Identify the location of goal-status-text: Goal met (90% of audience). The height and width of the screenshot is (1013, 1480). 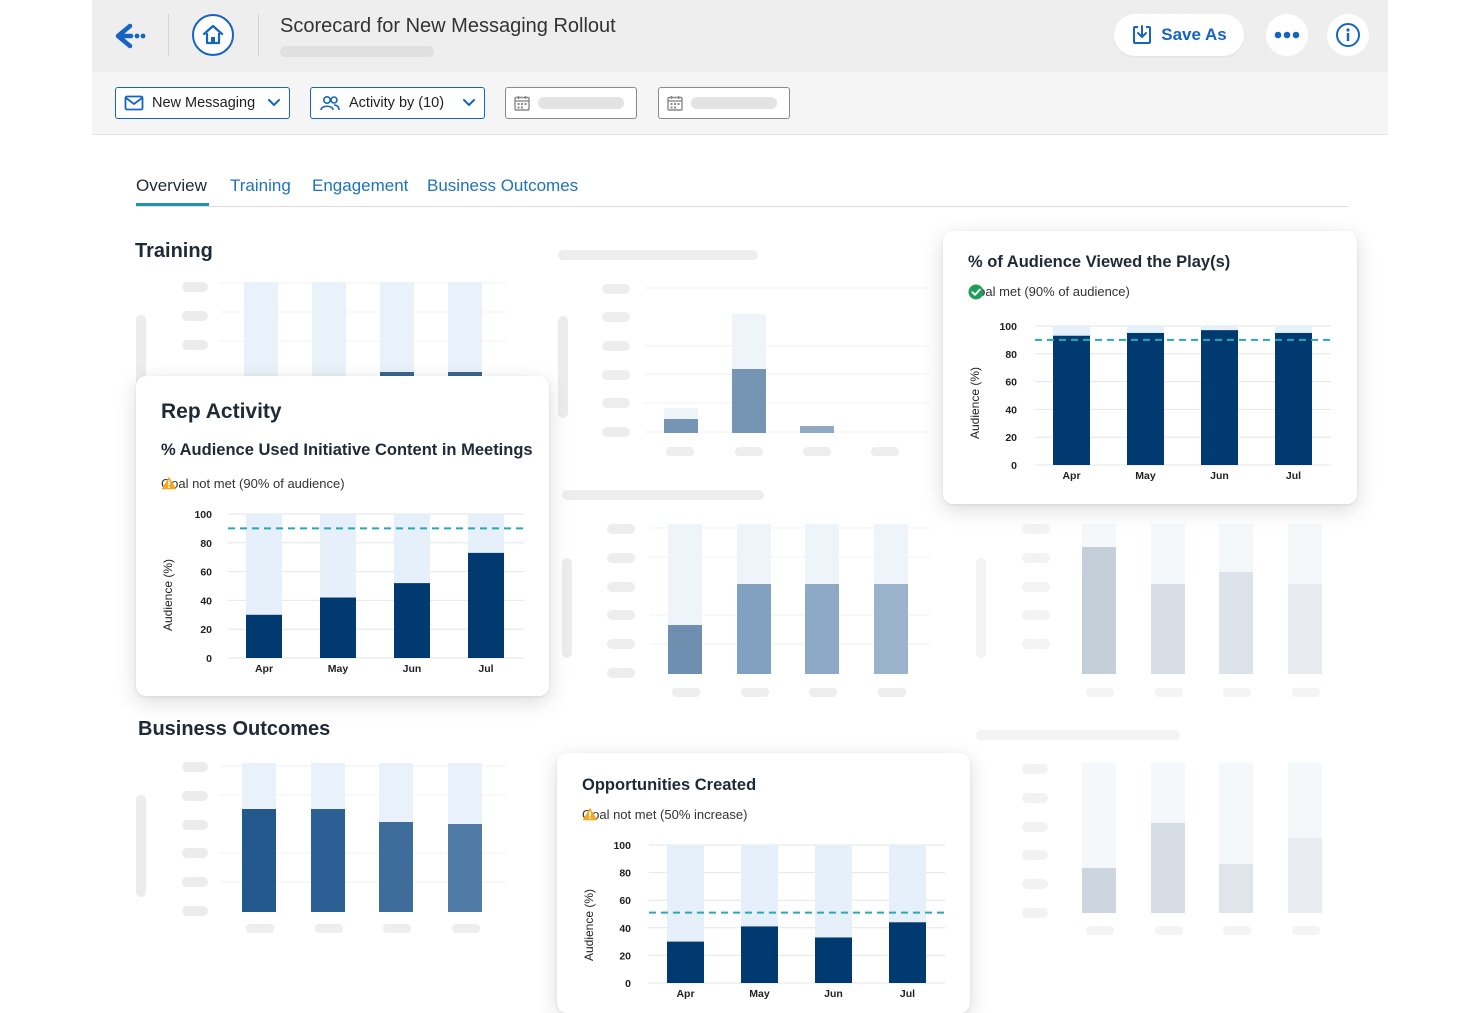
(1049, 291).